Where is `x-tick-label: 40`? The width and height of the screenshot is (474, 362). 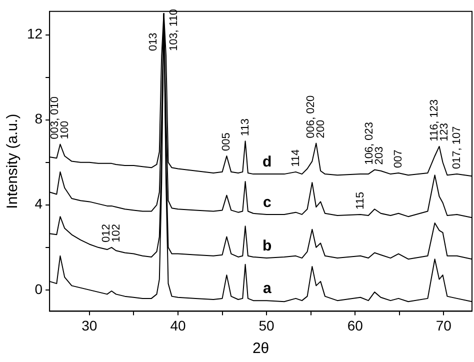 x-tick-label: 40 is located at coordinates (178, 325).